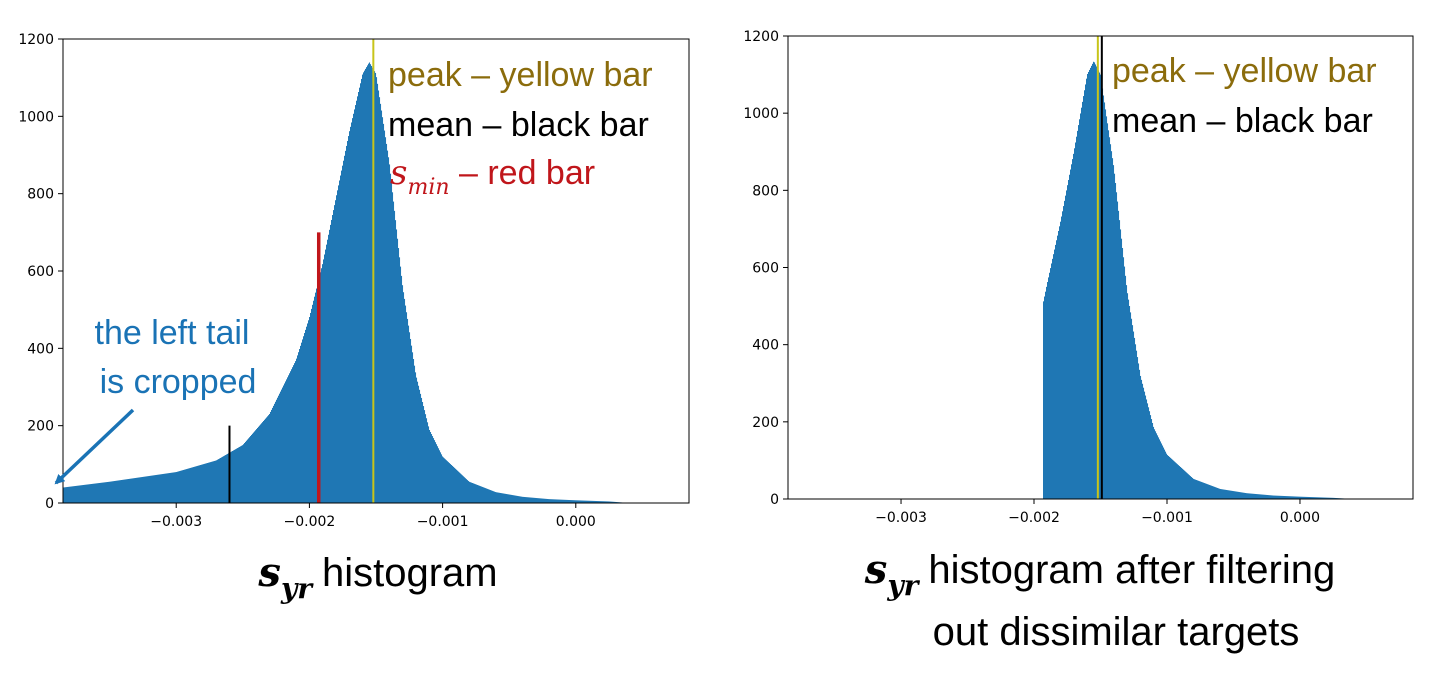  Describe the element at coordinates (1097, 512) in the screenshot. I see `right-x-axis: −0.003 −0.002 −0.001 0.000` at that location.